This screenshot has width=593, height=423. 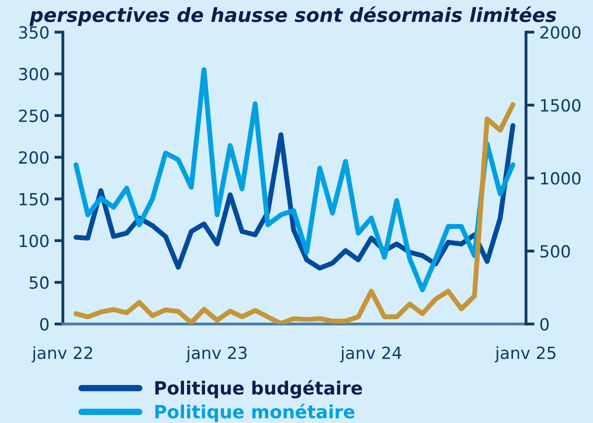 What do you see at coordinates (544, 324) in the screenshot?
I see `y2-tick-label: 0` at bounding box center [544, 324].